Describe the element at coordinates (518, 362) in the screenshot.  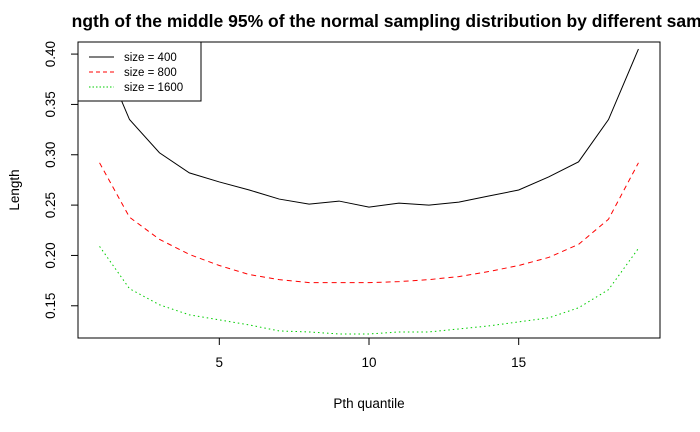
I see `x-tick-label: 15` at that location.